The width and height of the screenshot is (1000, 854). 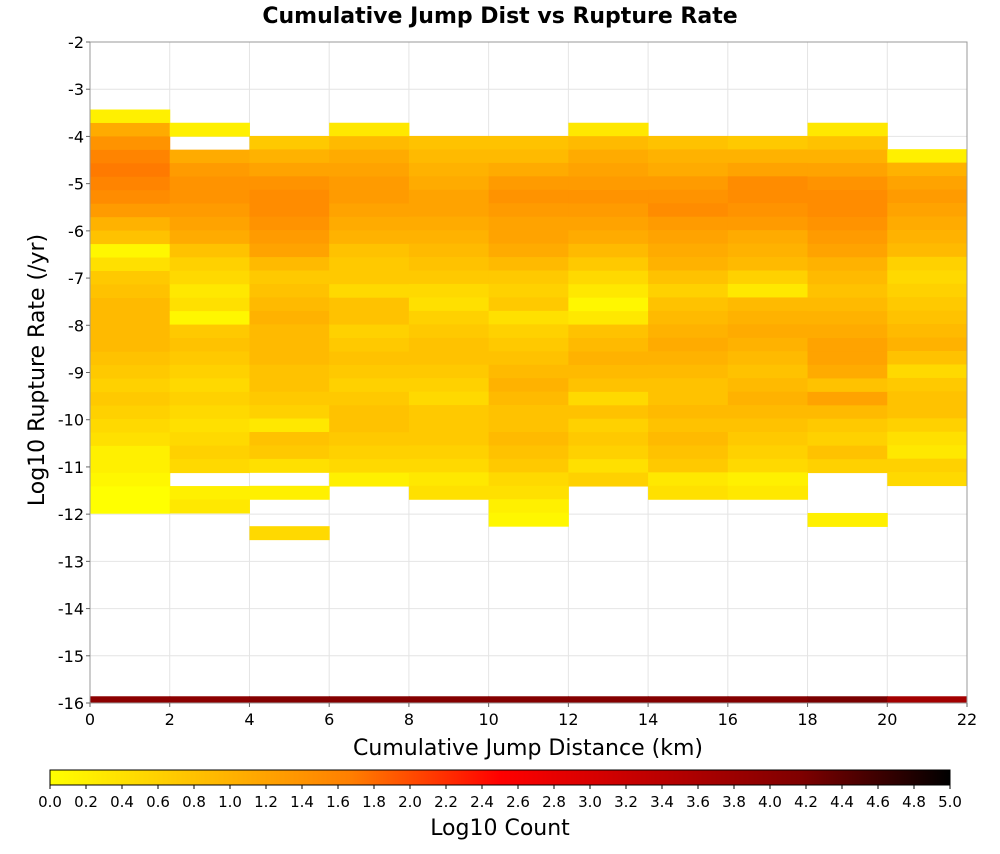 What do you see at coordinates (518, 802) in the screenshot?
I see `colorbar-tick-label: 2.6` at bounding box center [518, 802].